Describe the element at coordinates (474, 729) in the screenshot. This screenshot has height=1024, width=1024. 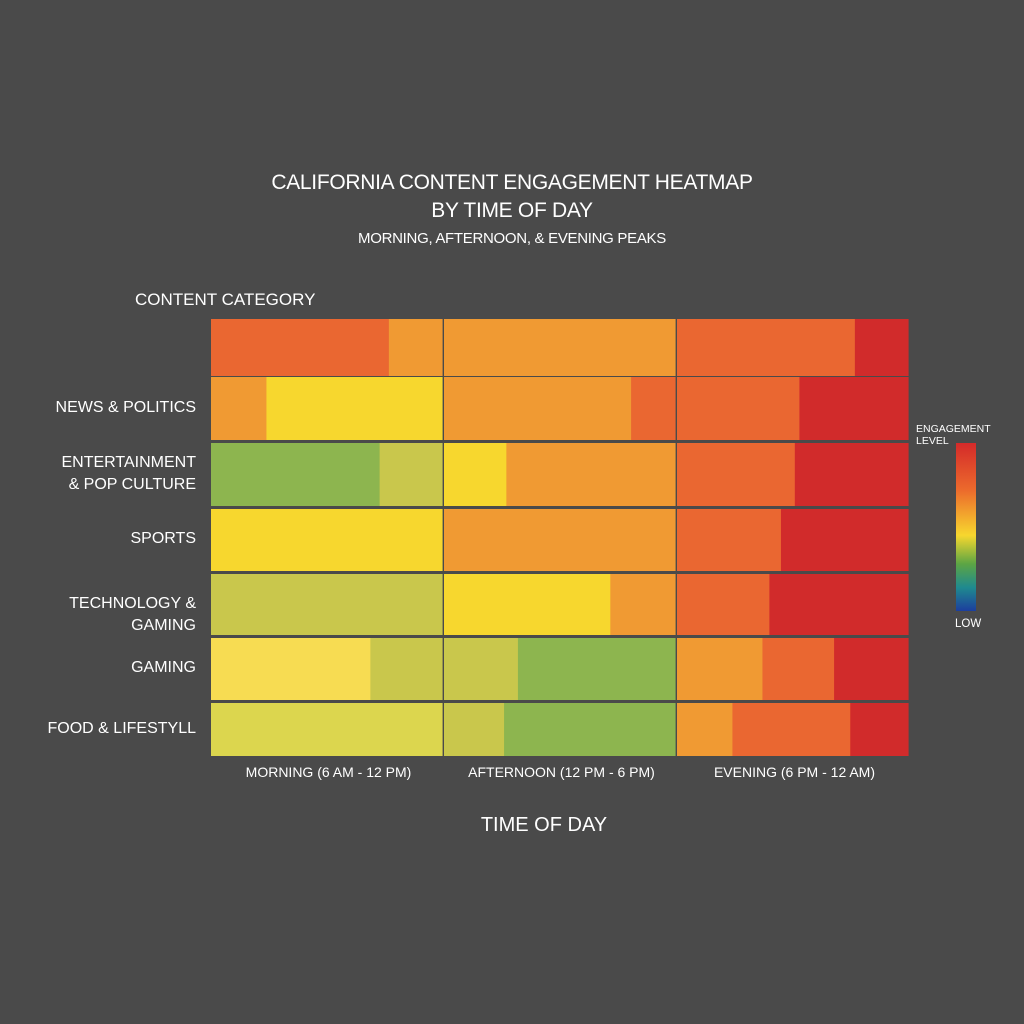
I see `heatmap-cell-r6-c1-s0` at that location.